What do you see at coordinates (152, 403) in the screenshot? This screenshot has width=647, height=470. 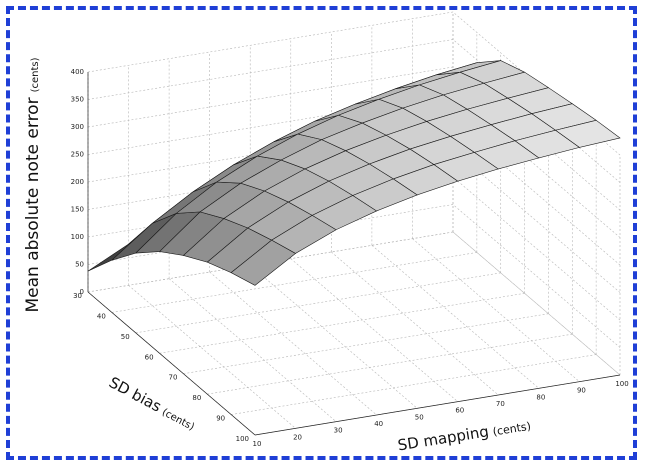 I see `y-axis-label: SD bias(cents)` at bounding box center [152, 403].